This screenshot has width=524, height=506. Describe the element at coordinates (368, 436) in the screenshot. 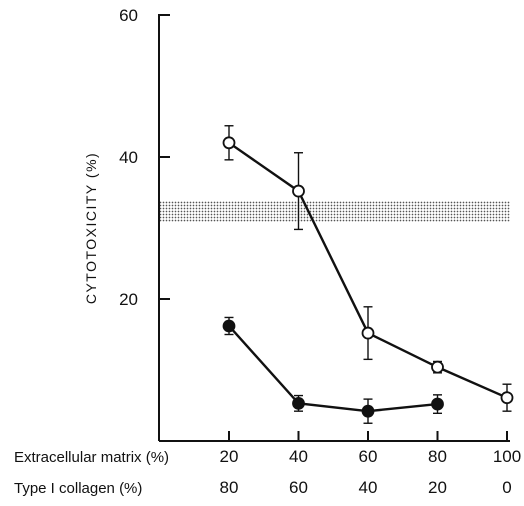

I see `x-axis-ticks` at that location.